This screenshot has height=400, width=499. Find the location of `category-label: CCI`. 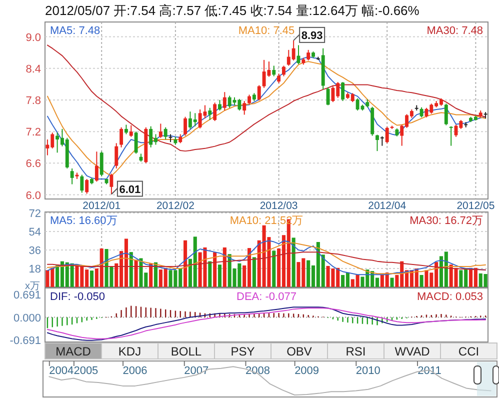

category-label: CCI is located at coordinates (469, 351).